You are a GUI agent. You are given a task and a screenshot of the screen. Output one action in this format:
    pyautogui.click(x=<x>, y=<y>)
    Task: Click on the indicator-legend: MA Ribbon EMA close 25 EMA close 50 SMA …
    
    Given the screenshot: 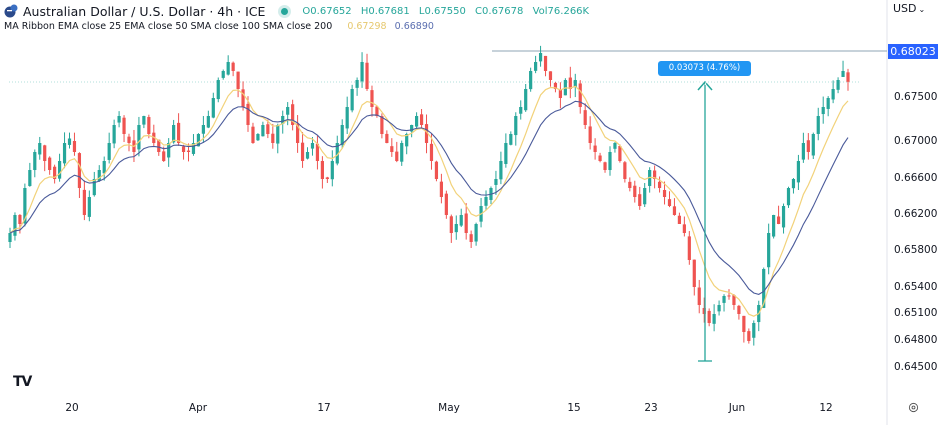 What is the action you would take?
    pyautogui.click(x=219, y=26)
    